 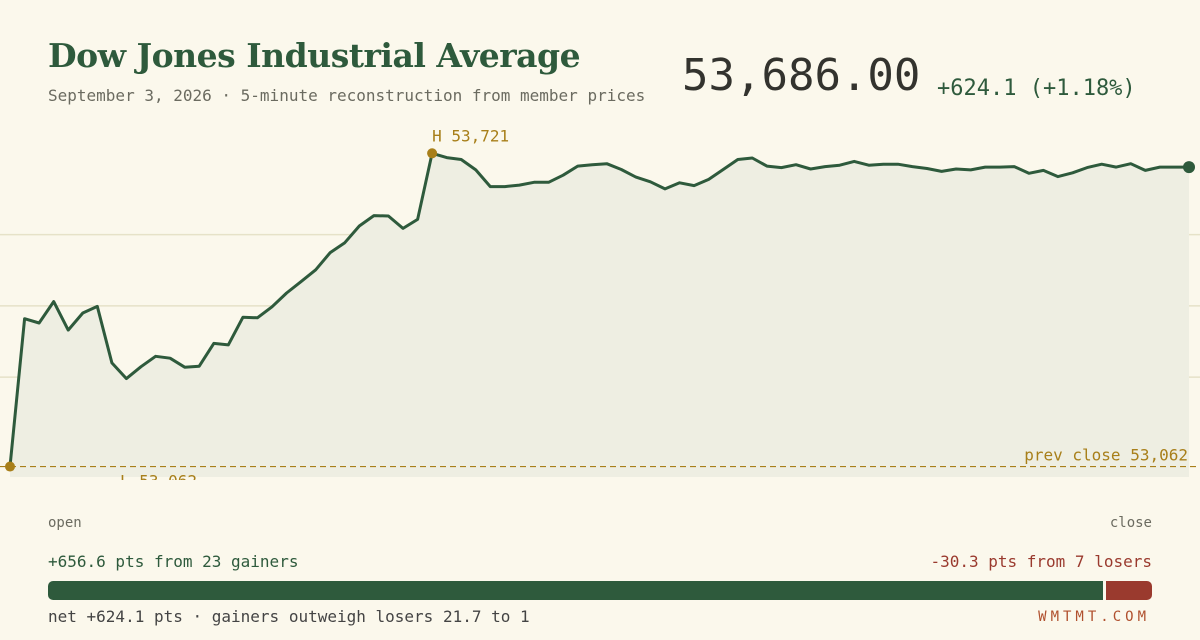 I want to click on last-price-marker, so click(x=1189, y=167).